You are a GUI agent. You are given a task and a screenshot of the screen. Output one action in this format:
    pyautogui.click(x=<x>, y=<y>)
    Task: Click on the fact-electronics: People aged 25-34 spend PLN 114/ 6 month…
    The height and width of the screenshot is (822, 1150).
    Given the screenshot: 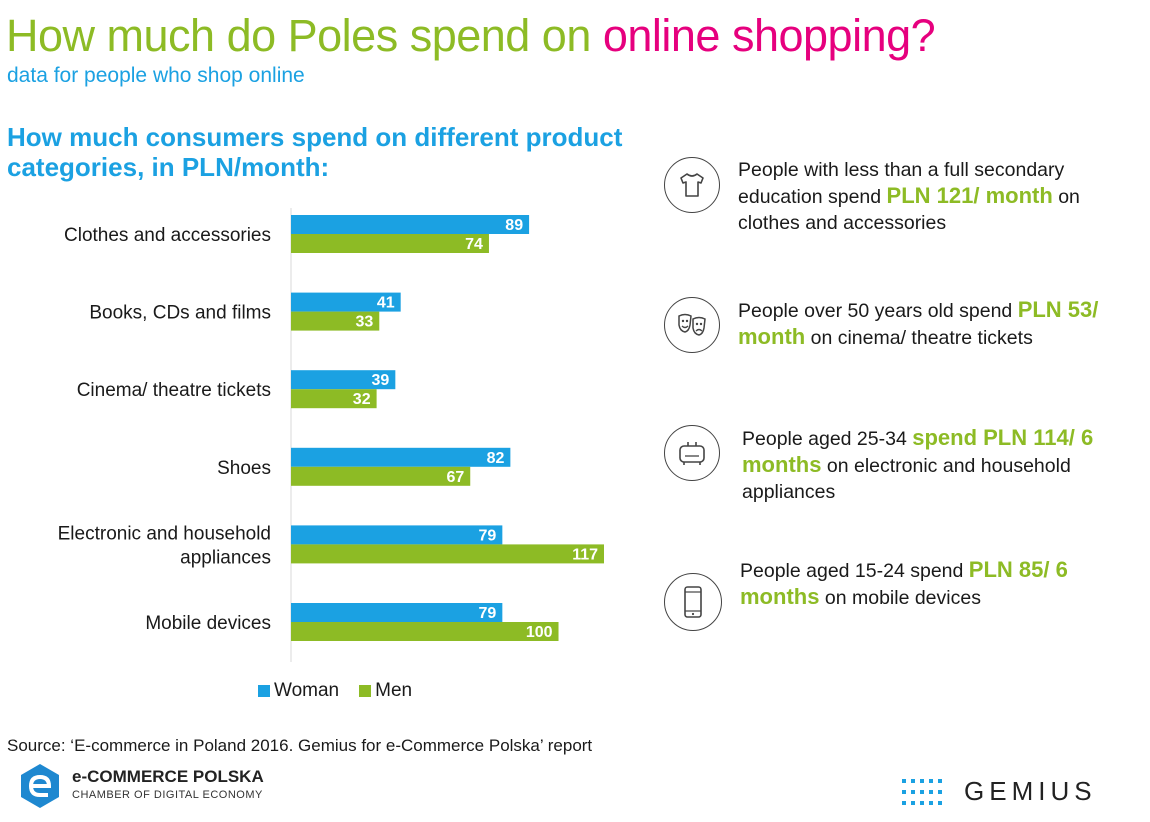 What is the action you would take?
    pyautogui.click(x=898, y=465)
    